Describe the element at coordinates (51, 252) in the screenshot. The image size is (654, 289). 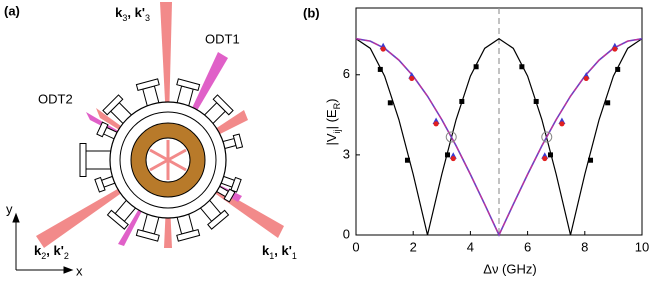
I see `beam-label: k2, k'2` at that location.